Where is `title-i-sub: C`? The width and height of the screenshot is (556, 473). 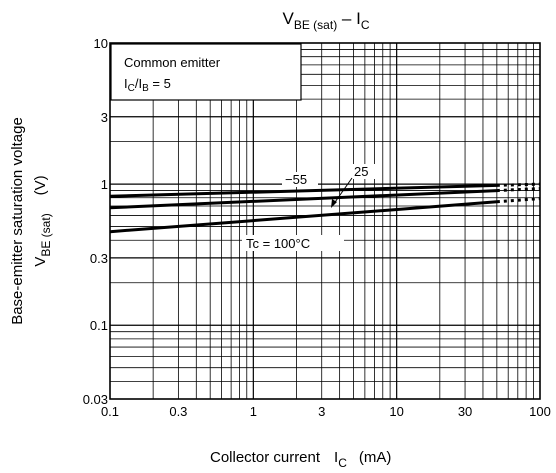 title-i-sub: C is located at coordinates (365, 25).